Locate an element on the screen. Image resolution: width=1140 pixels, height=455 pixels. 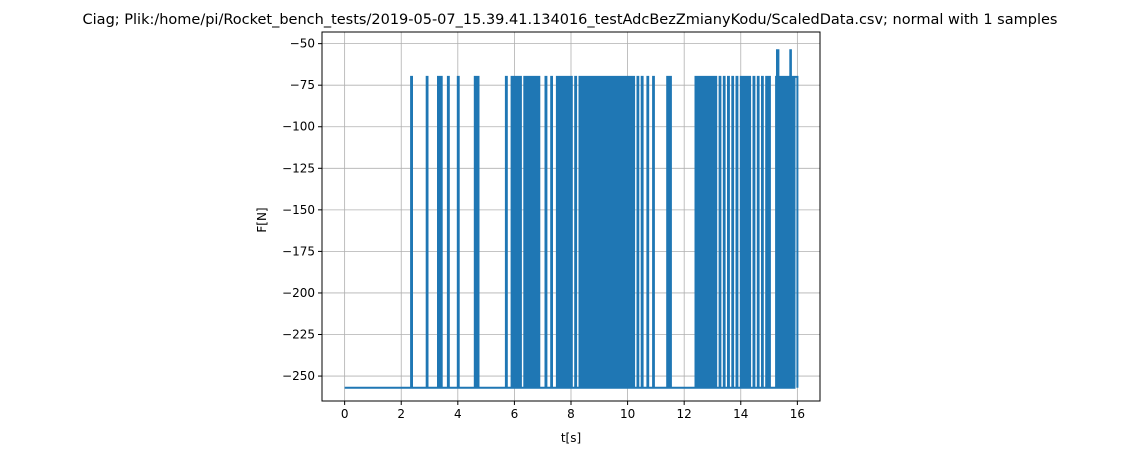
x-tick-label: 16 is located at coordinates (797, 414).